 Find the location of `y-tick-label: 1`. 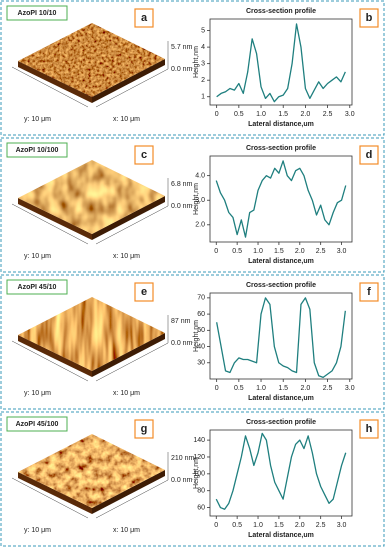

y-tick-label: 1 is located at coordinates (203, 97).